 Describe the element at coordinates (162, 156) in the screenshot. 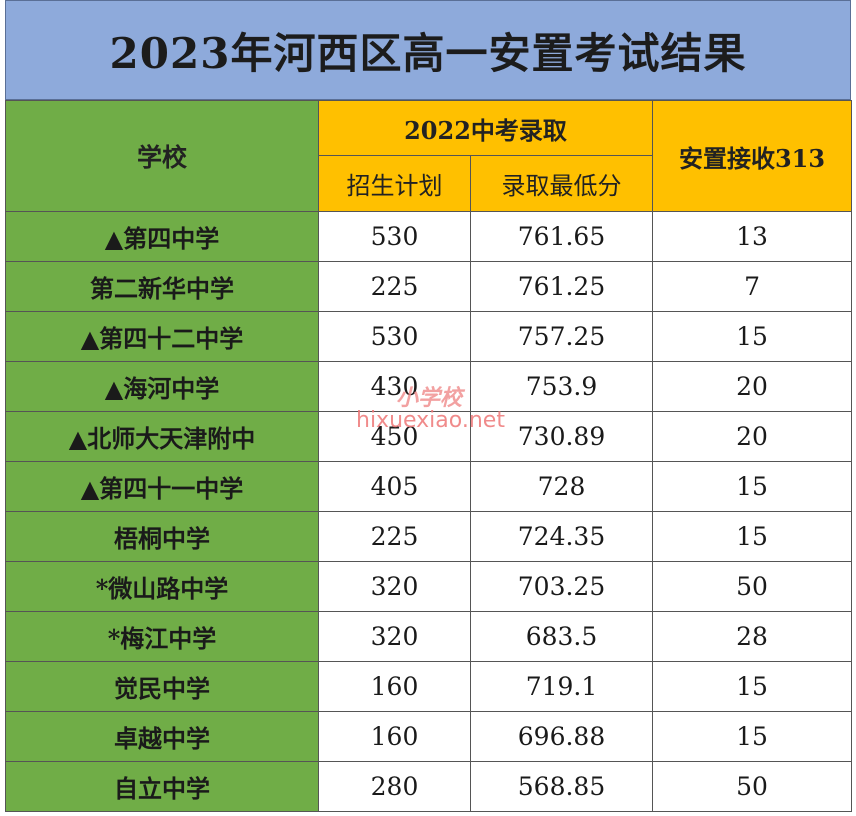

I see `header-school: 学校` at that location.